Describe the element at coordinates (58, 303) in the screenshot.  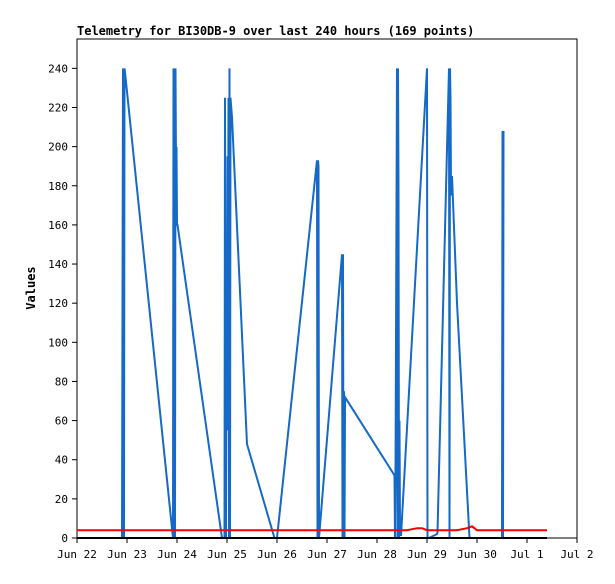
I see `y-tick-label-6: 120` at that location.